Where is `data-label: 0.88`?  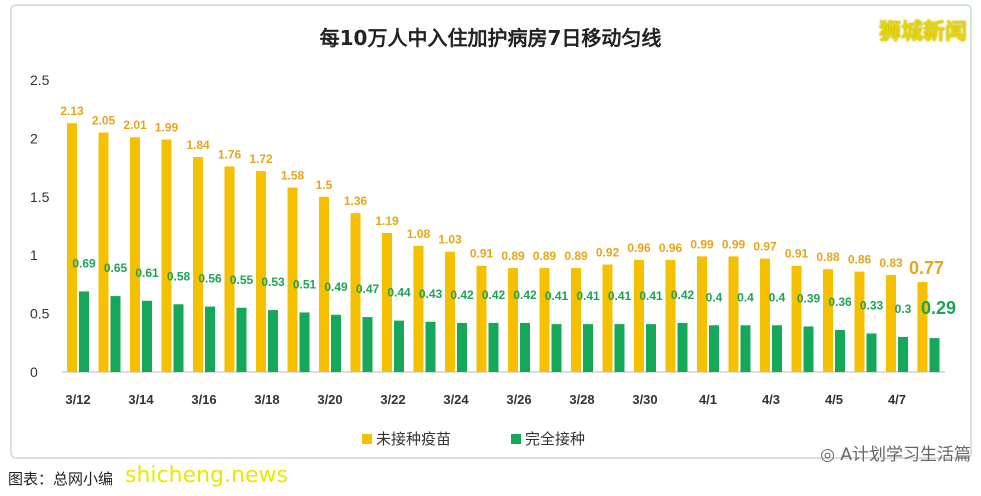 data-label: 0.88 is located at coordinates (828, 257).